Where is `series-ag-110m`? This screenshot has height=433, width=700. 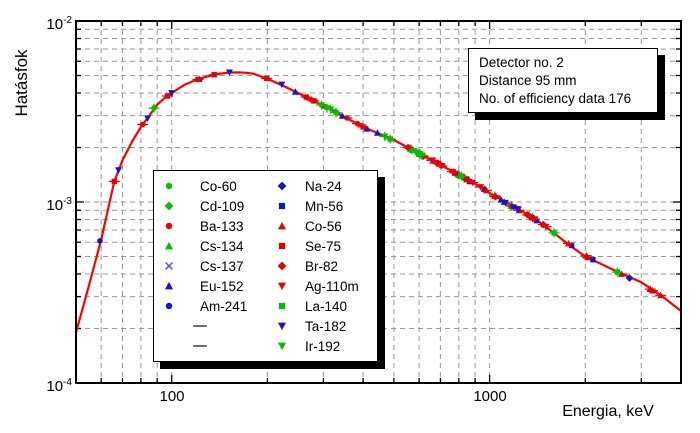 series-ag-110m is located at coordinates (489, 194).